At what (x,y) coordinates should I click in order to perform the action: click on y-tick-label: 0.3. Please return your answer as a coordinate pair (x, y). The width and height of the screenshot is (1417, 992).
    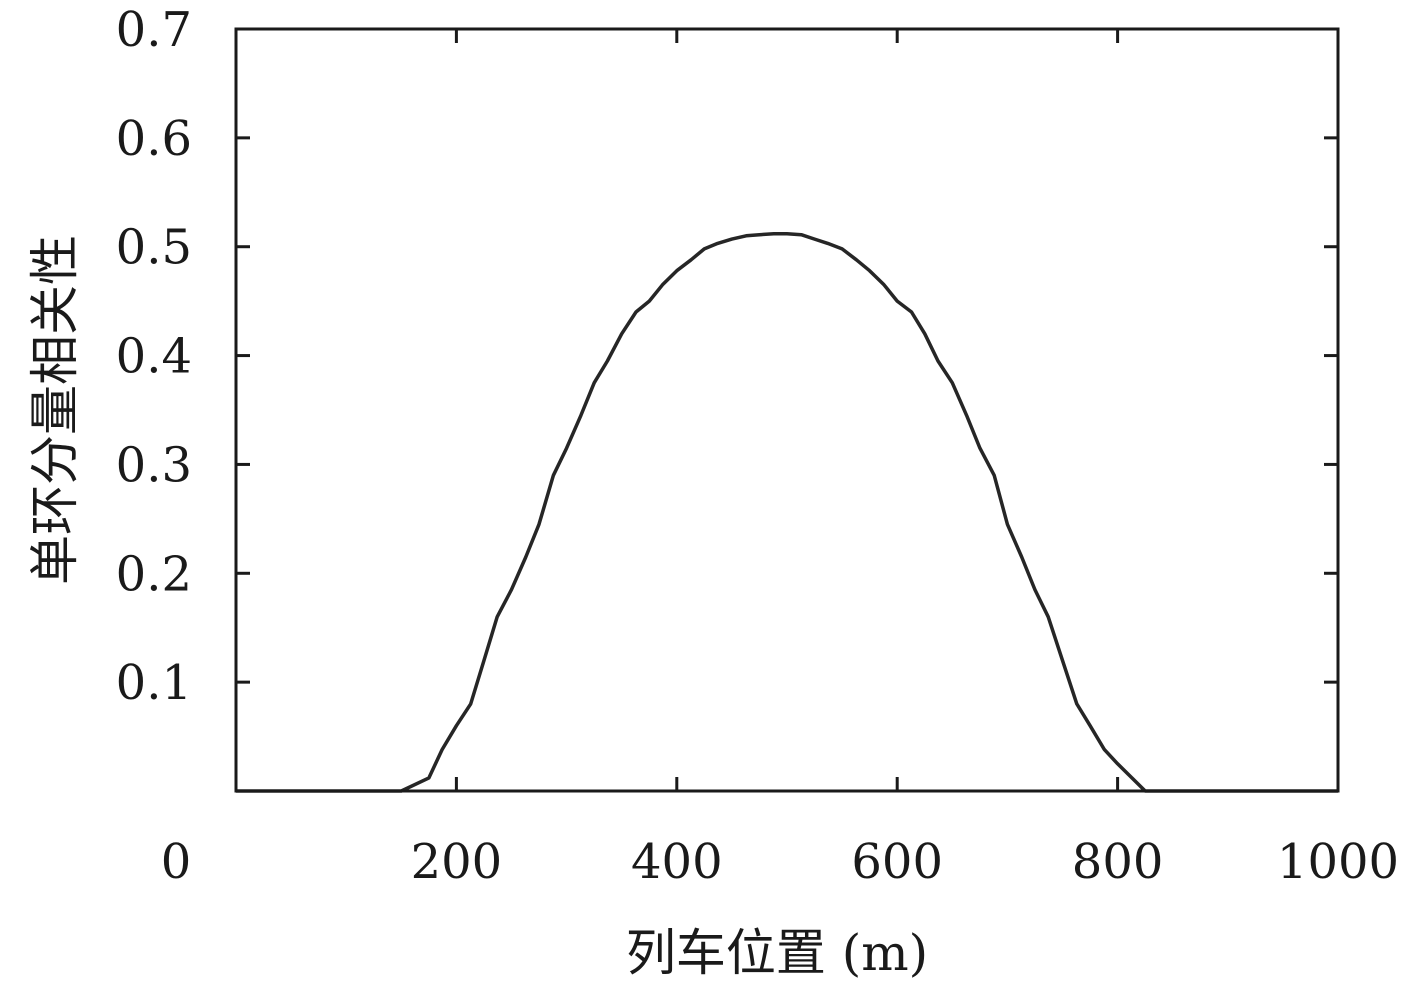
    Looking at the image, I should click on (154, 465).